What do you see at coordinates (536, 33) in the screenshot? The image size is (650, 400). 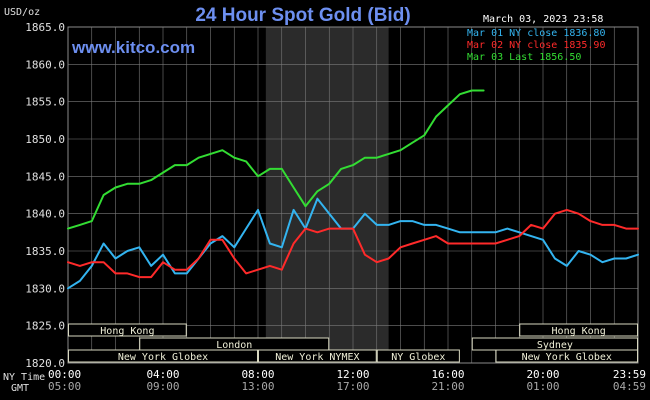 I see `legend-item-mar01: Mar 01 NY close 1836.80` at bounding box center [536, 33].